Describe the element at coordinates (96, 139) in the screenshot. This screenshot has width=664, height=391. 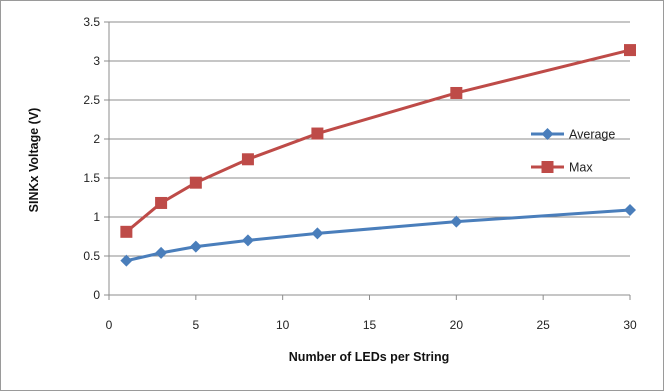
I see `y-tick-label: 2` at that location.